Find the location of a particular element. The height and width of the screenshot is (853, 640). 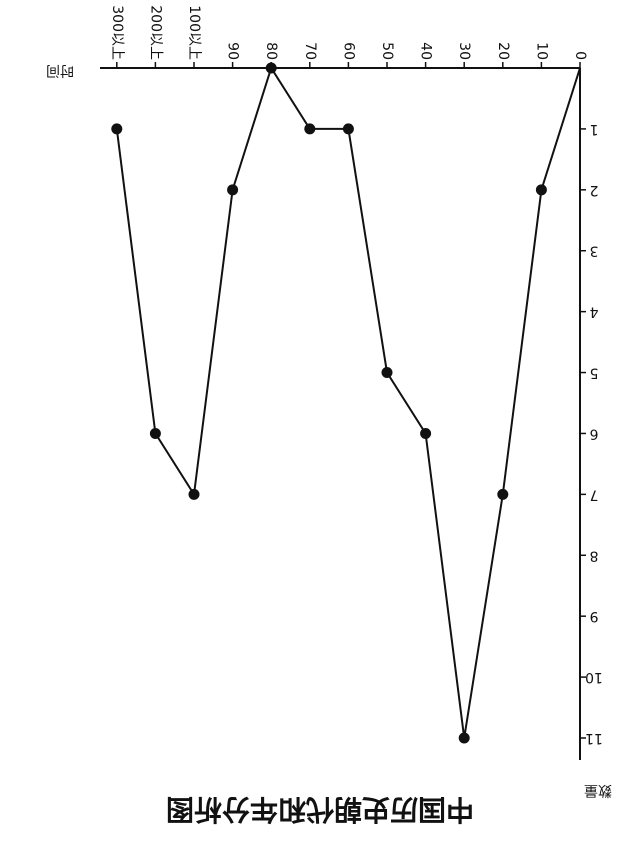

x-axis-label: 时间 is located at coordinates (60, 70).